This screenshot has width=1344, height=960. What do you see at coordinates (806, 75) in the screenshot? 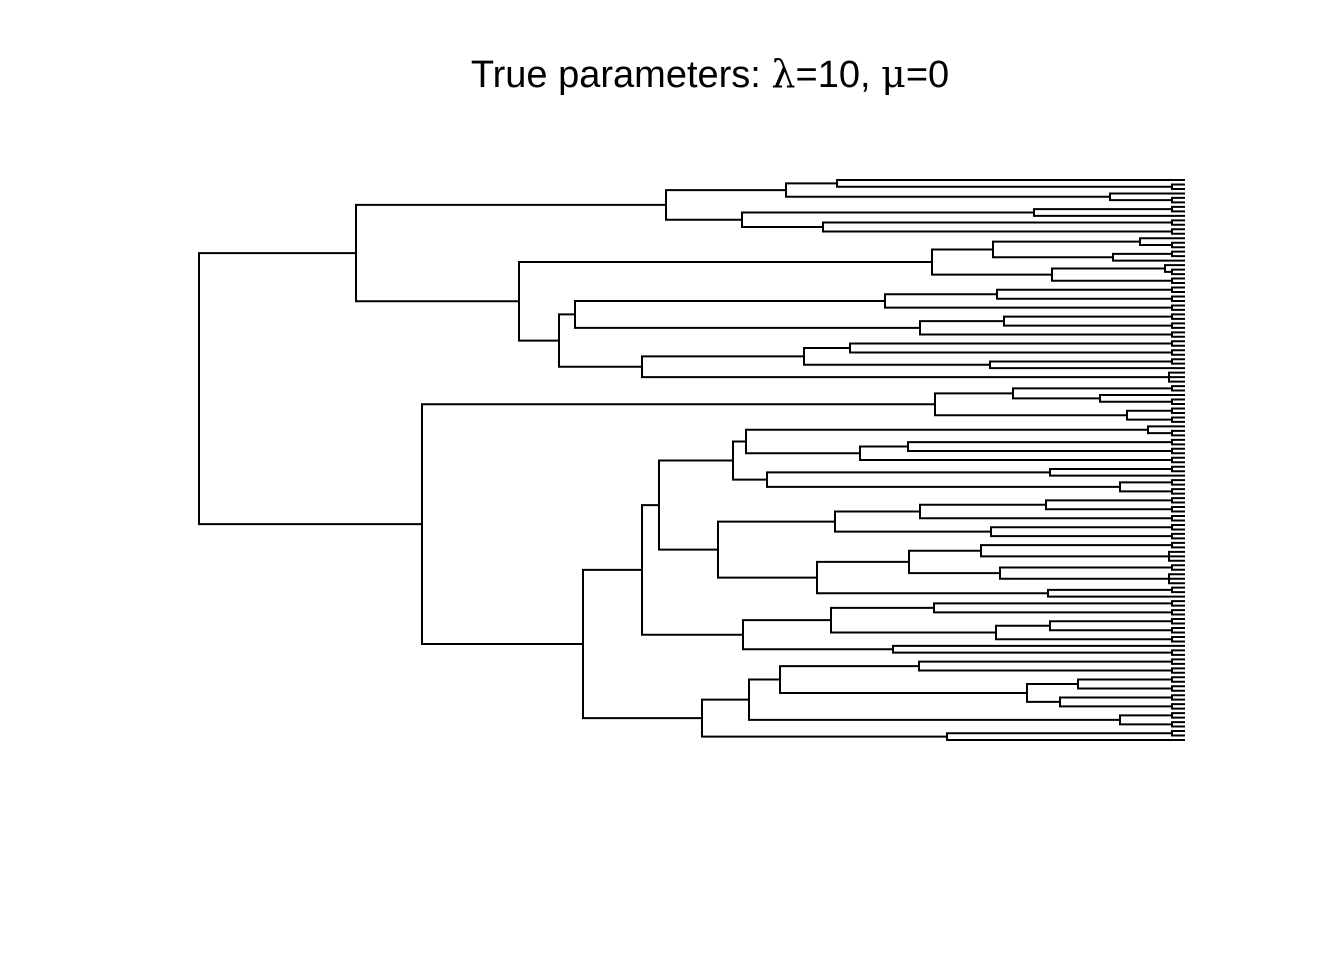
I see `lambda-equals: =` at bounding box center [806, 75].